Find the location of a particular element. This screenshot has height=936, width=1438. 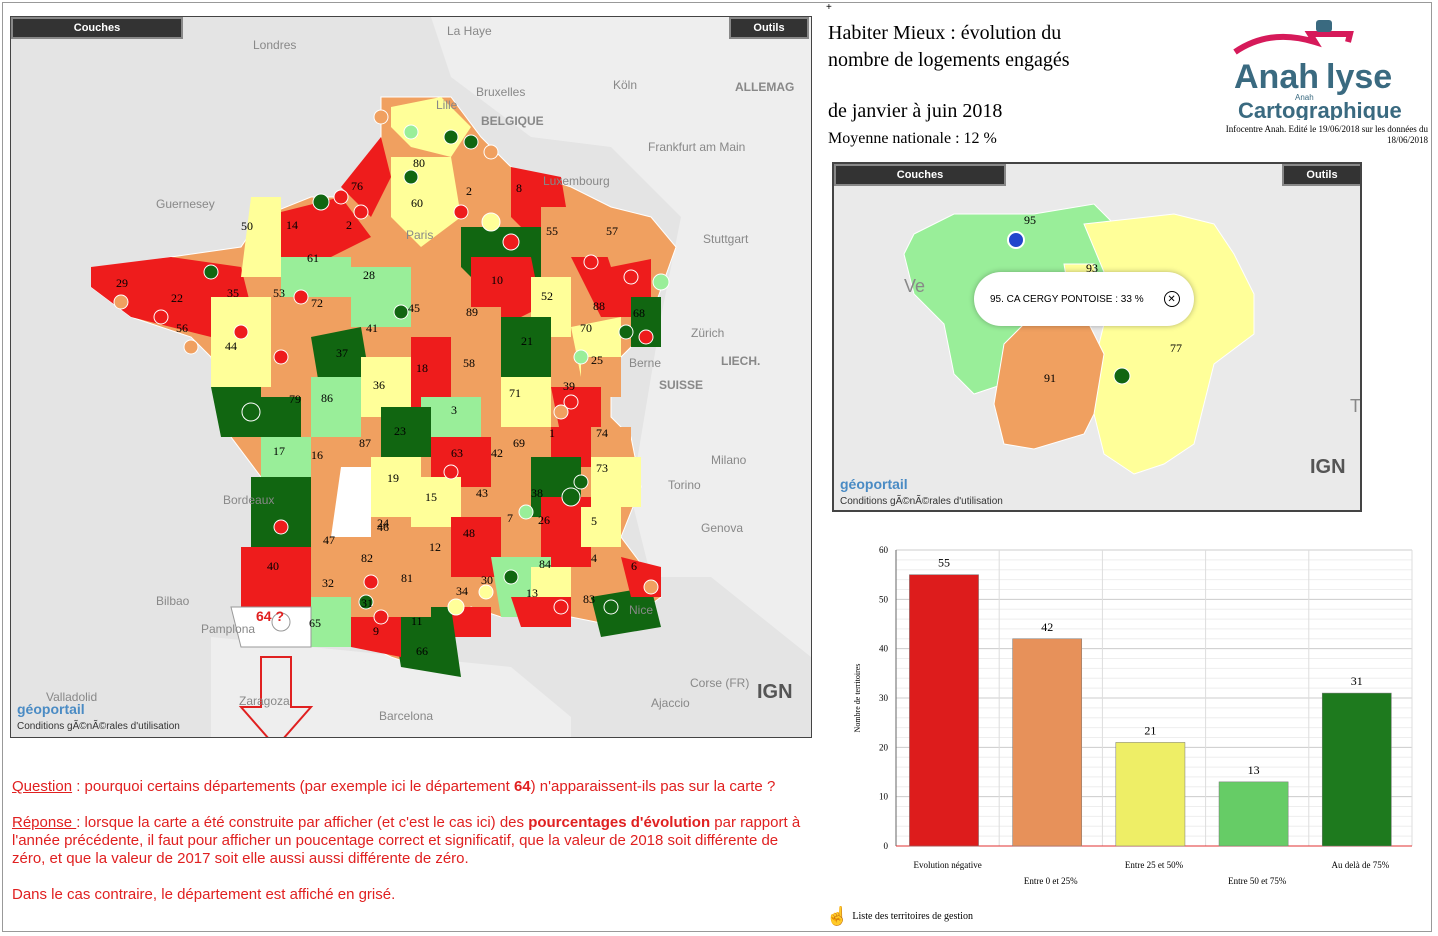

svg-text: 25 is located at coordinates (597, 360).